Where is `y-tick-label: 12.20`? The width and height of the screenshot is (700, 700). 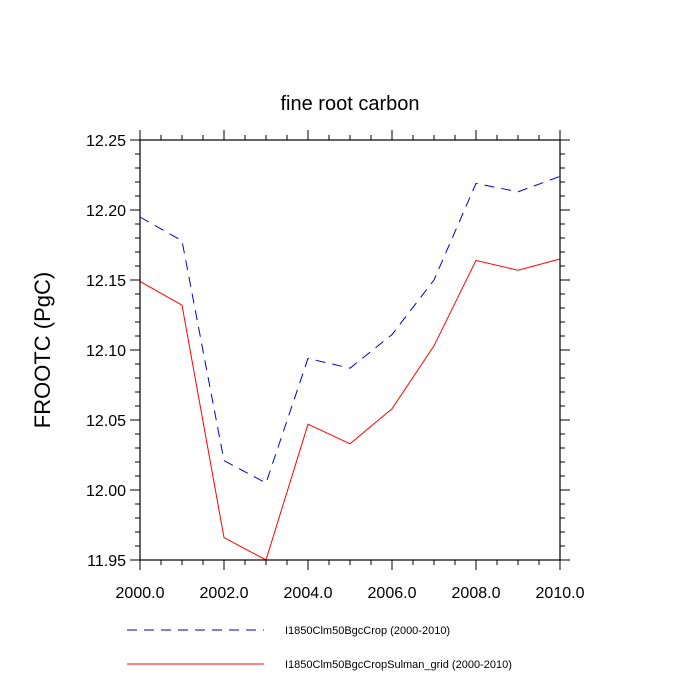
y-tick-label: 12.20 is located at coordinates (106, 211).